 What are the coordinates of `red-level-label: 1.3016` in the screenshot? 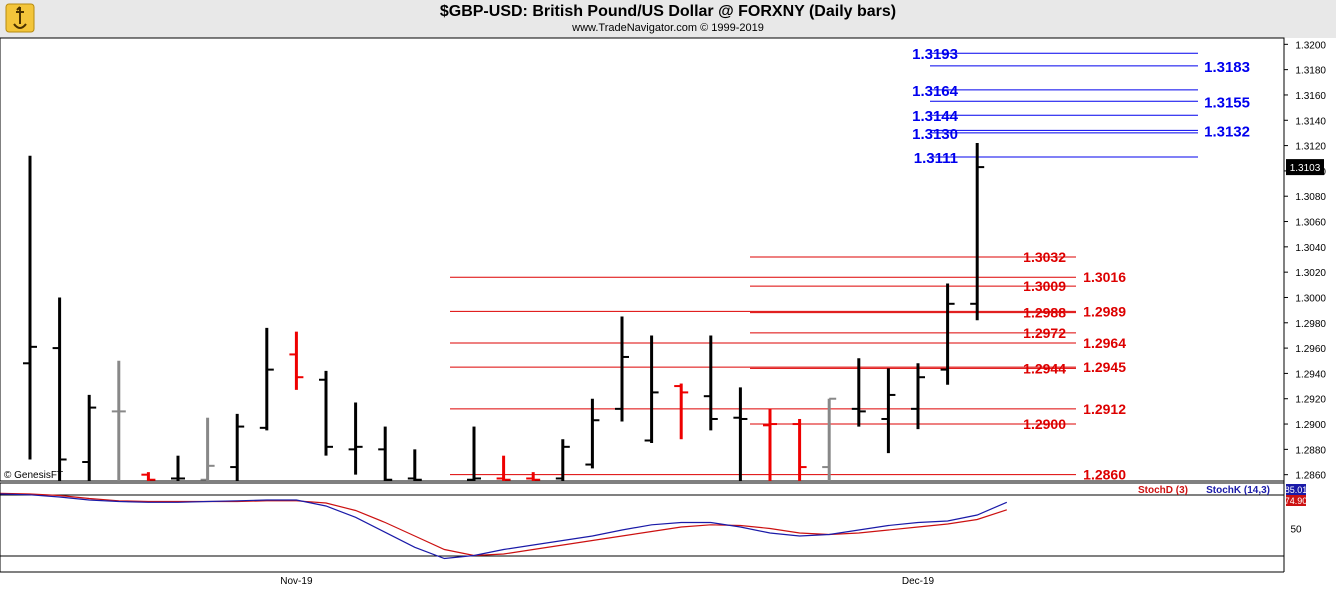 It's located at (1104, 277).